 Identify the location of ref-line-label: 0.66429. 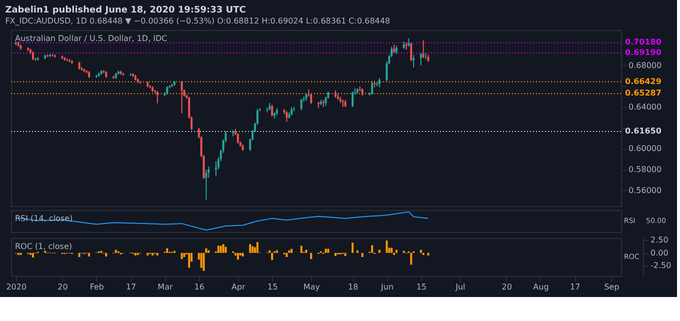
(643, 81).